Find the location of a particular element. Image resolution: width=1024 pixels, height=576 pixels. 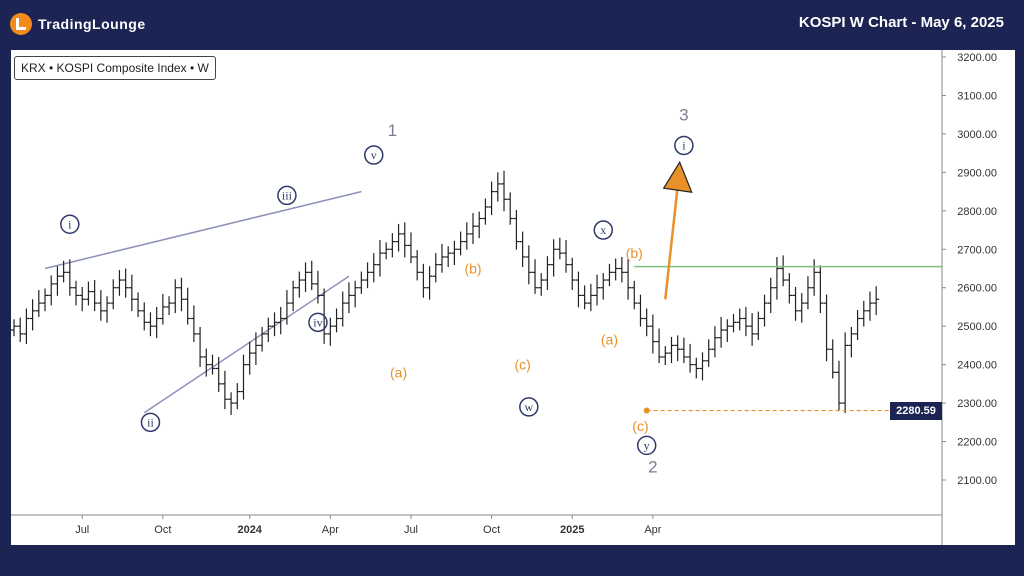

brand-logo: TradingLounge is located at coordinates (78, 24).